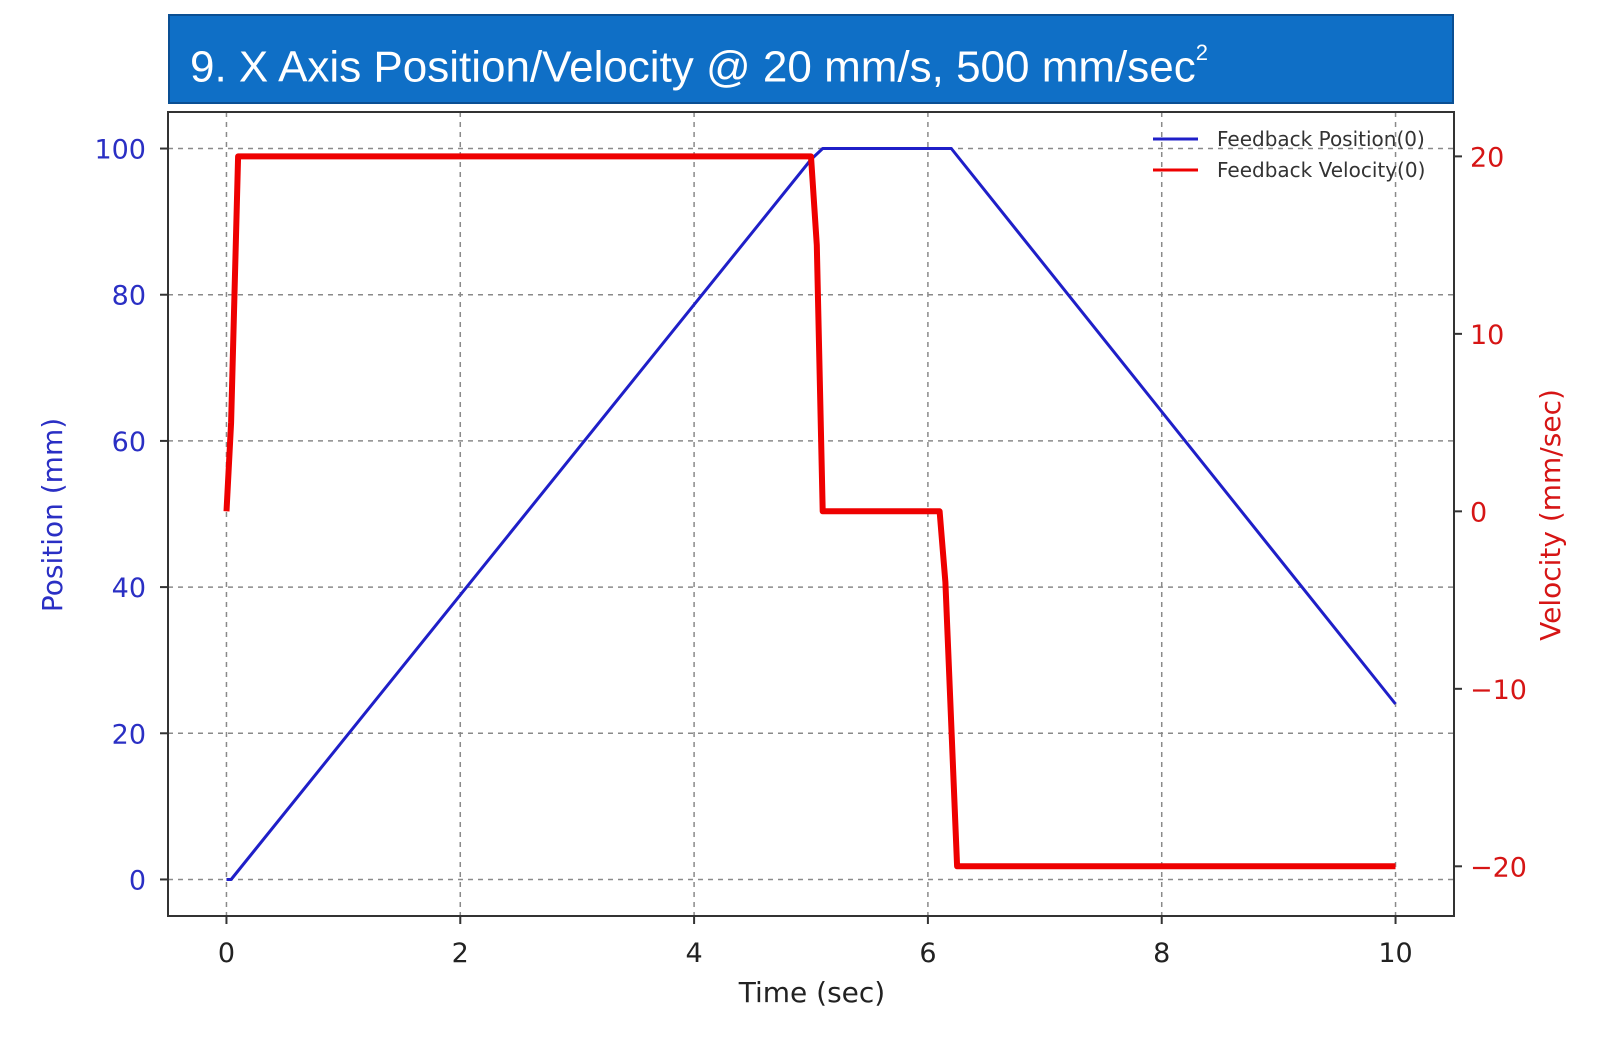 The width and height of the screenshot is (1600, 1061). Describe the element at coordinates (1487, 335) in the screenshot. I see `y-right-tick-label: 10` at that location.